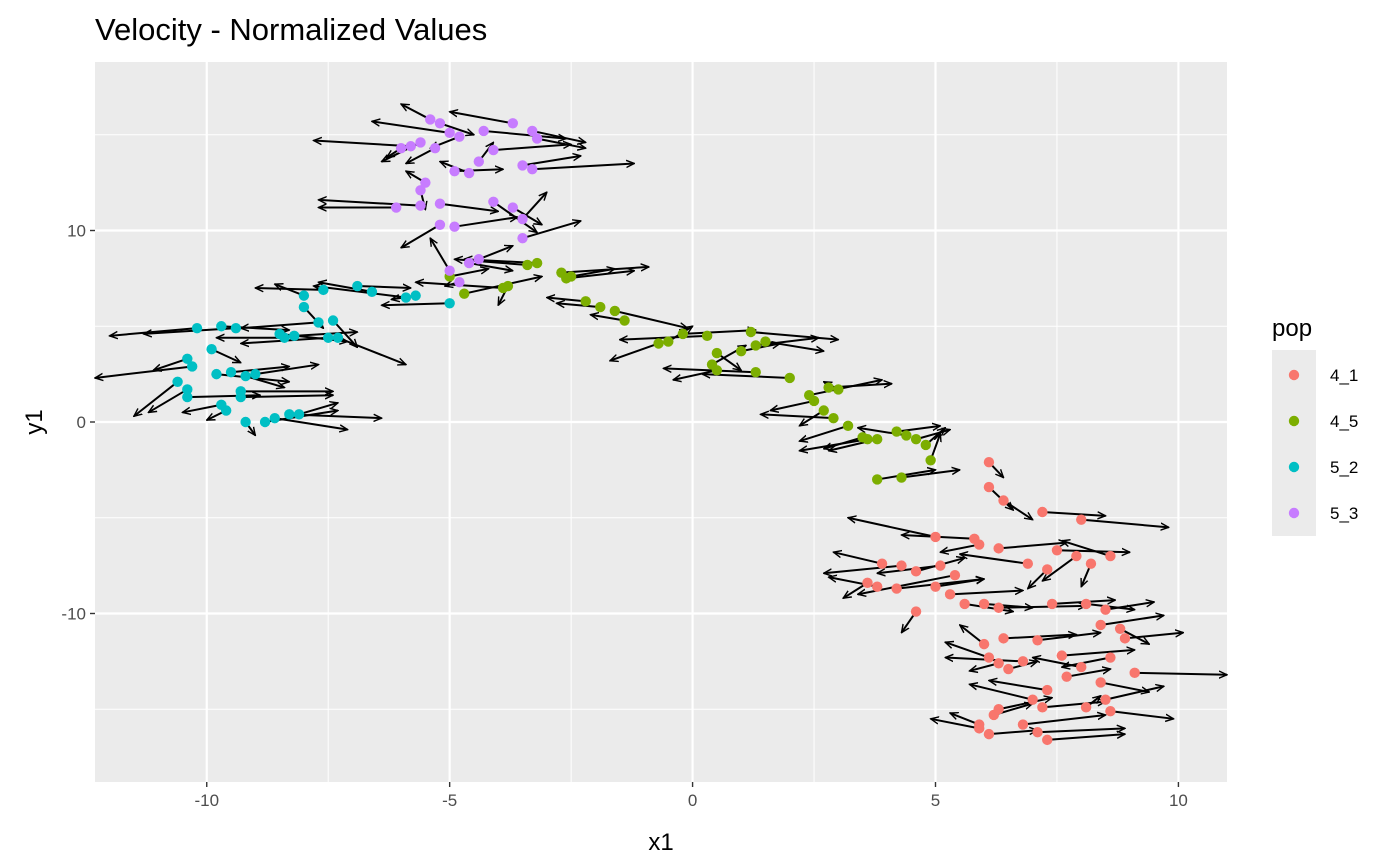  I want to click on chart-title: Velocity - Normalized Values, so click(291, 29).